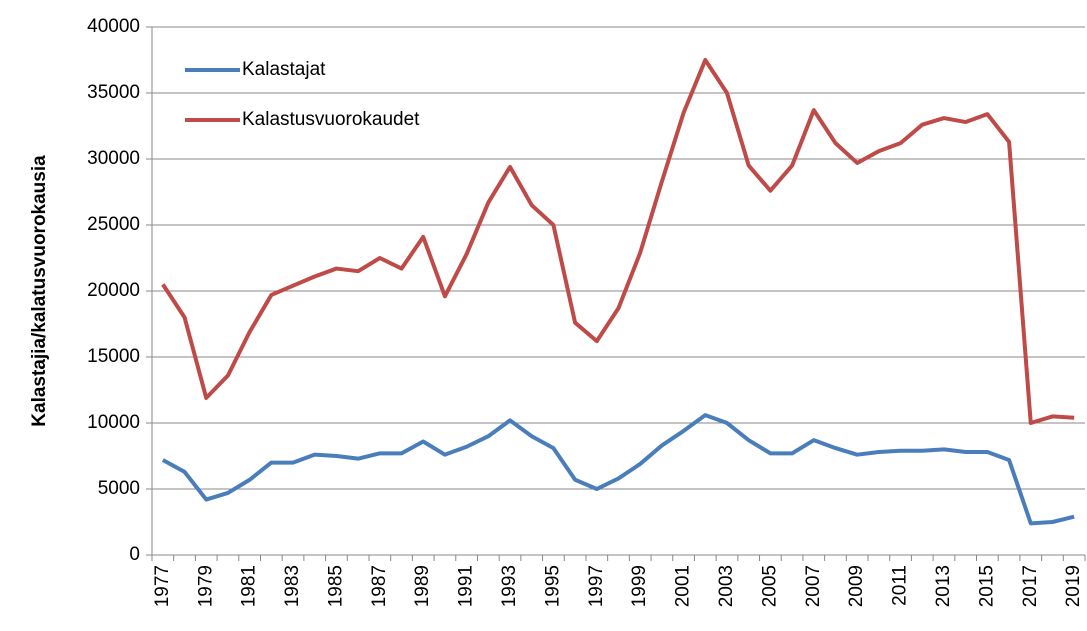  What do you see at coordinates (1030, 586) in the screenshot?
I see `x-tick-label: 2017` at bounding box center [1030, 586].